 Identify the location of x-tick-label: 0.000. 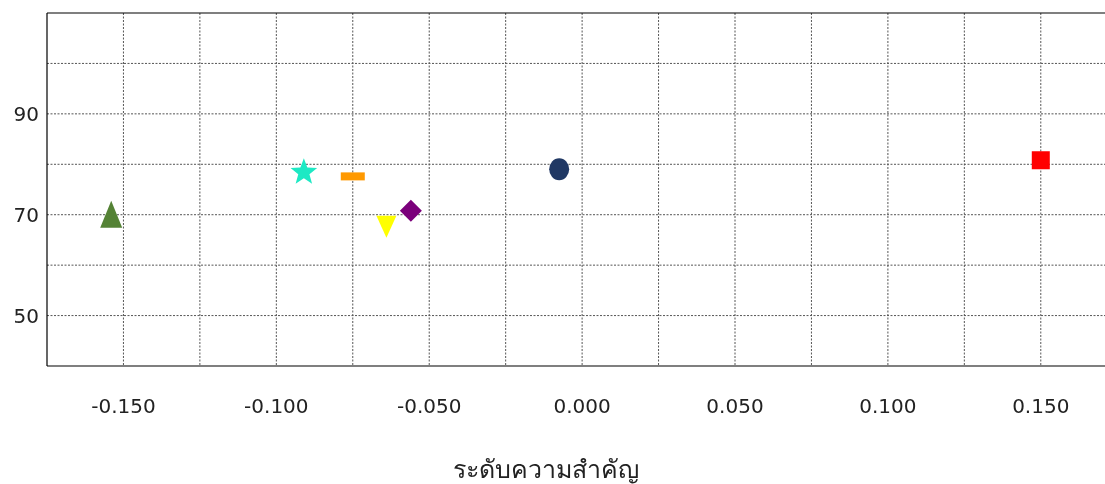
(582, 406).